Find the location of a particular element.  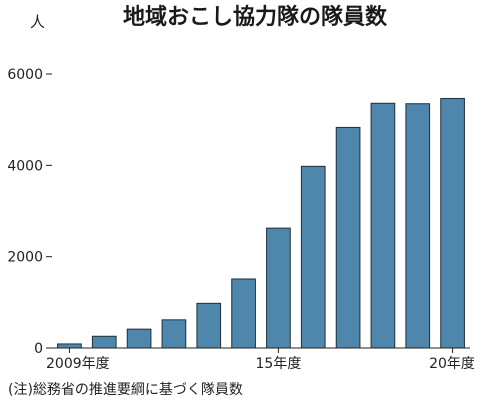

bar-2014 is located at coordinates (243, 313).